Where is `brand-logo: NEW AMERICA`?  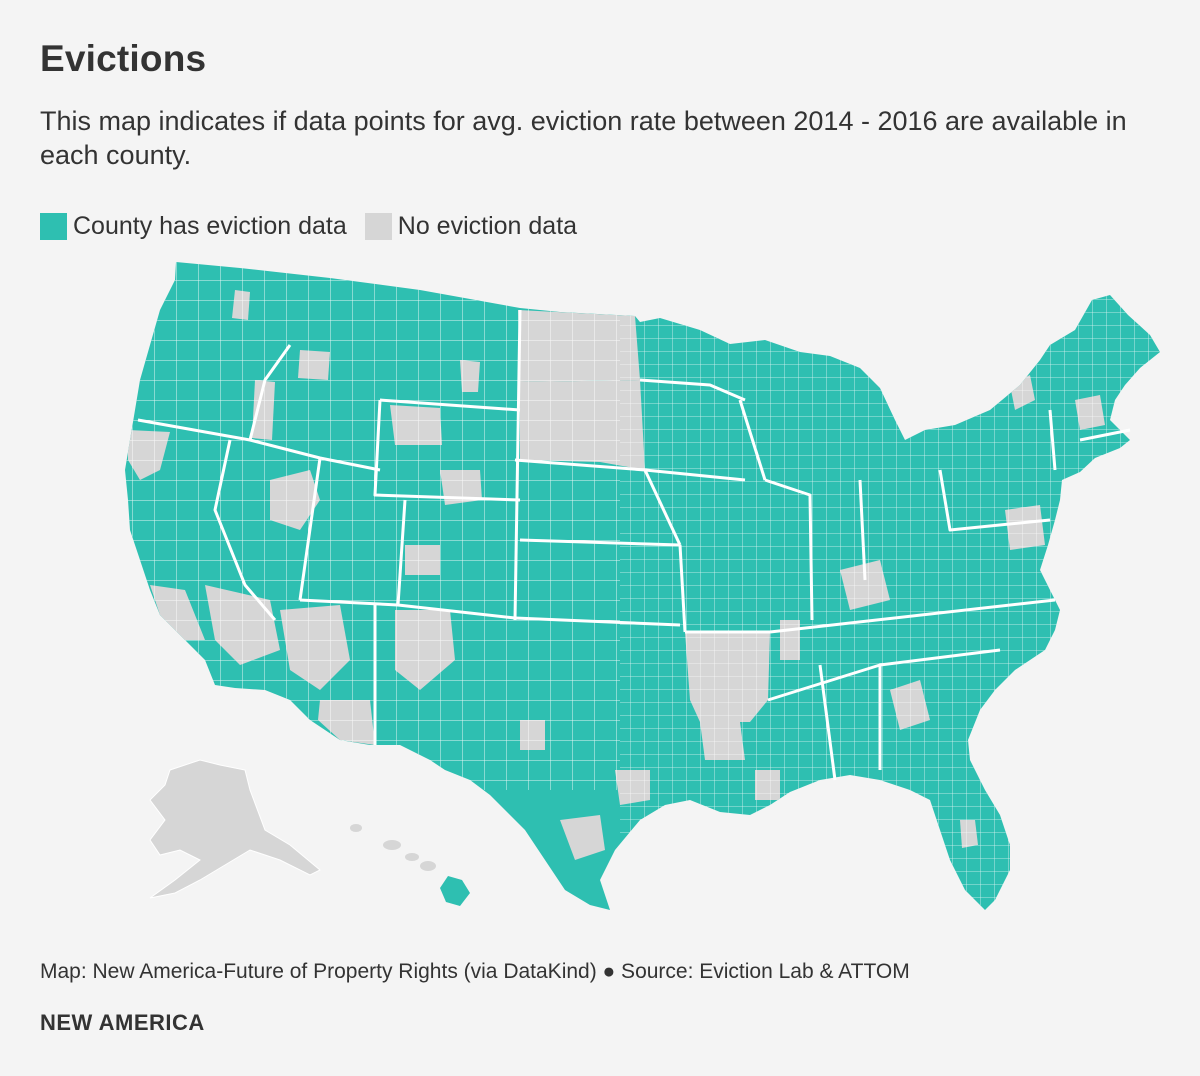 brand-logo: NEW AMERICA is located at coordinates (122, 1022).